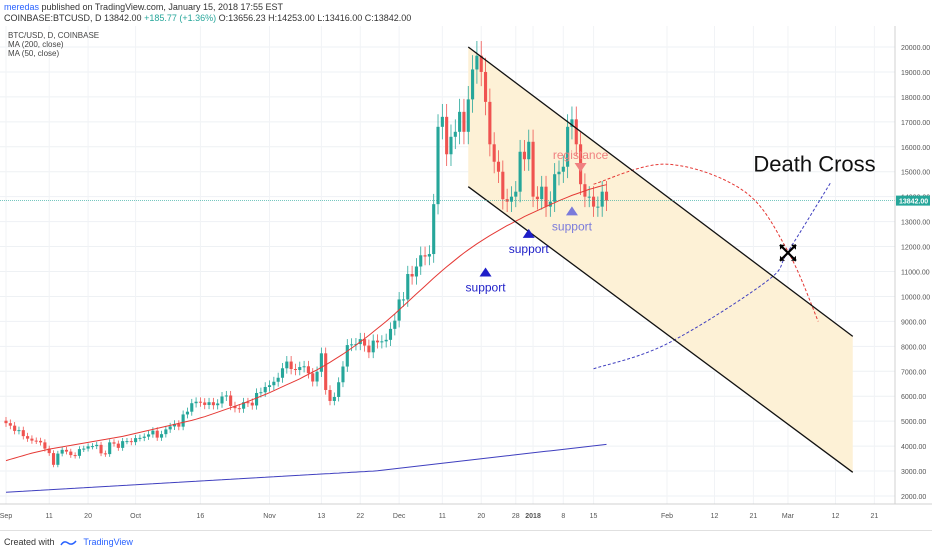  What do you see at coordinates (399, 516) in the screenshot?
I see `x-tick-label: Dec` at bounding box center [399, 516].